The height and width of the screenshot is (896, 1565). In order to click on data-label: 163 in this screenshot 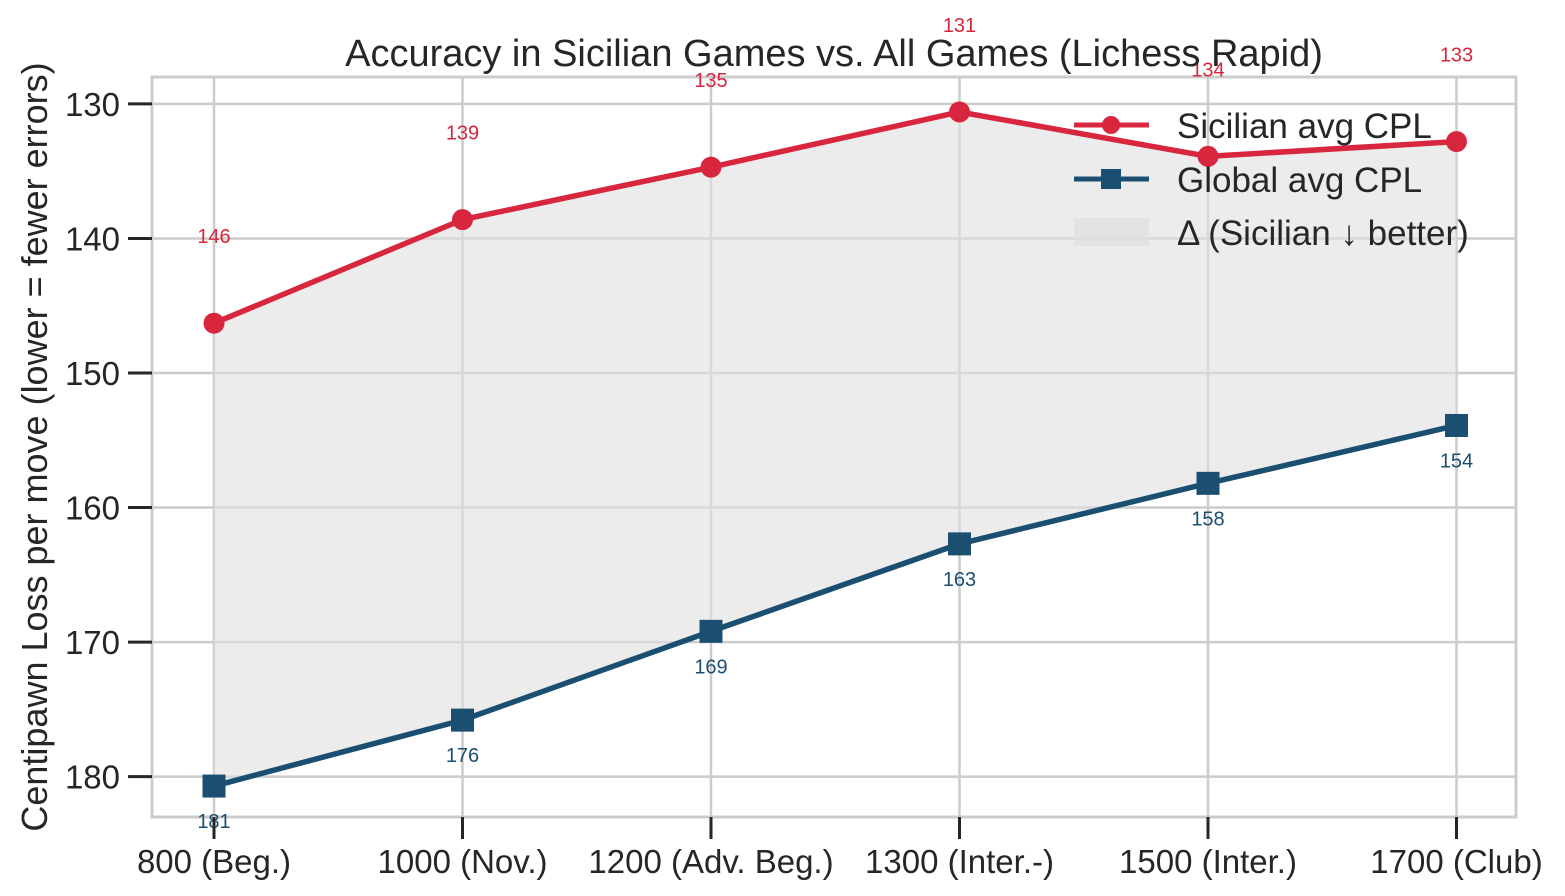, I will do `click(959, 580)`.